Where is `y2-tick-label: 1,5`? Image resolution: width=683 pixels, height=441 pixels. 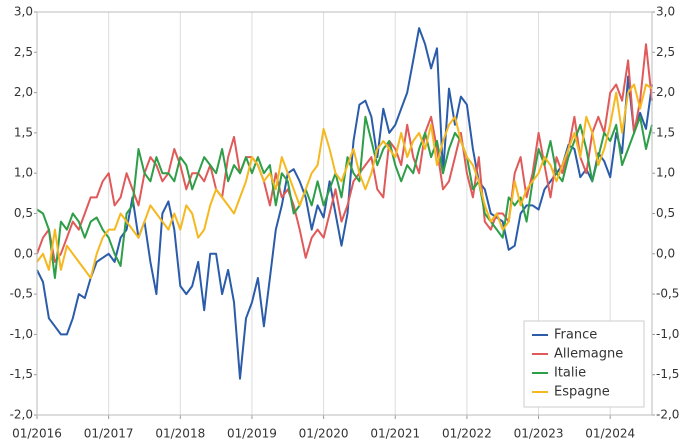
y2-tick-label: 1,5 is located at coordinates (665, 132).